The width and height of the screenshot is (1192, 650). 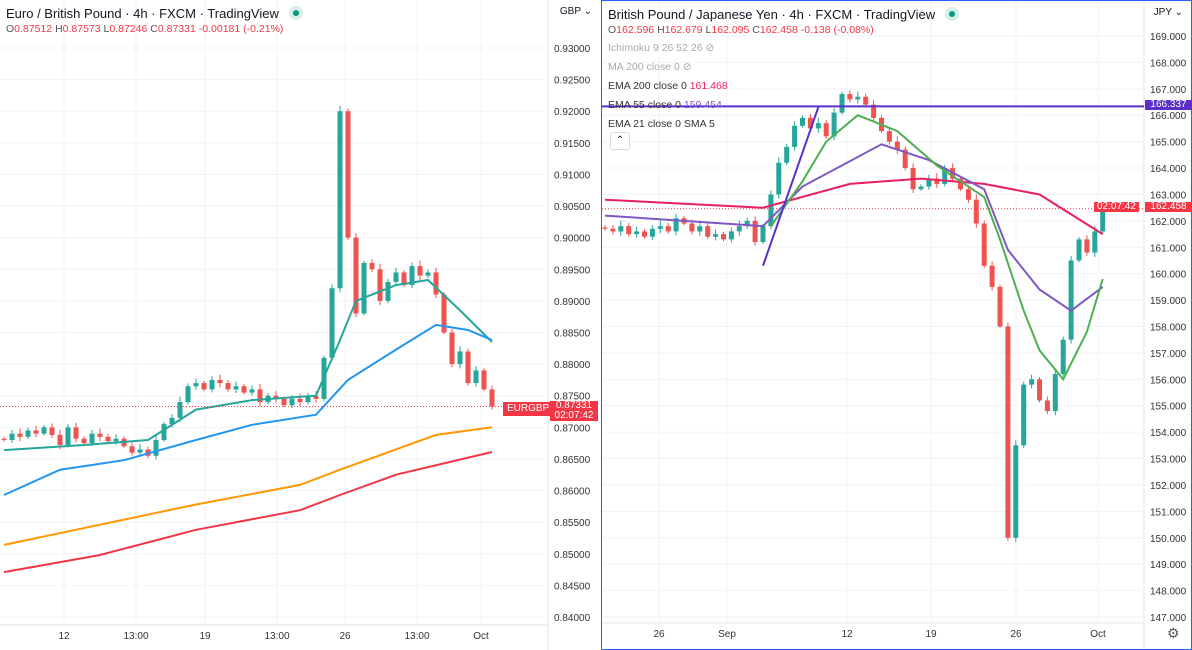 What do you see at coordinates (1168, 618) in the screenshot?
I see `y-tick-label: 147.000` at bounding box center [1168, 618].